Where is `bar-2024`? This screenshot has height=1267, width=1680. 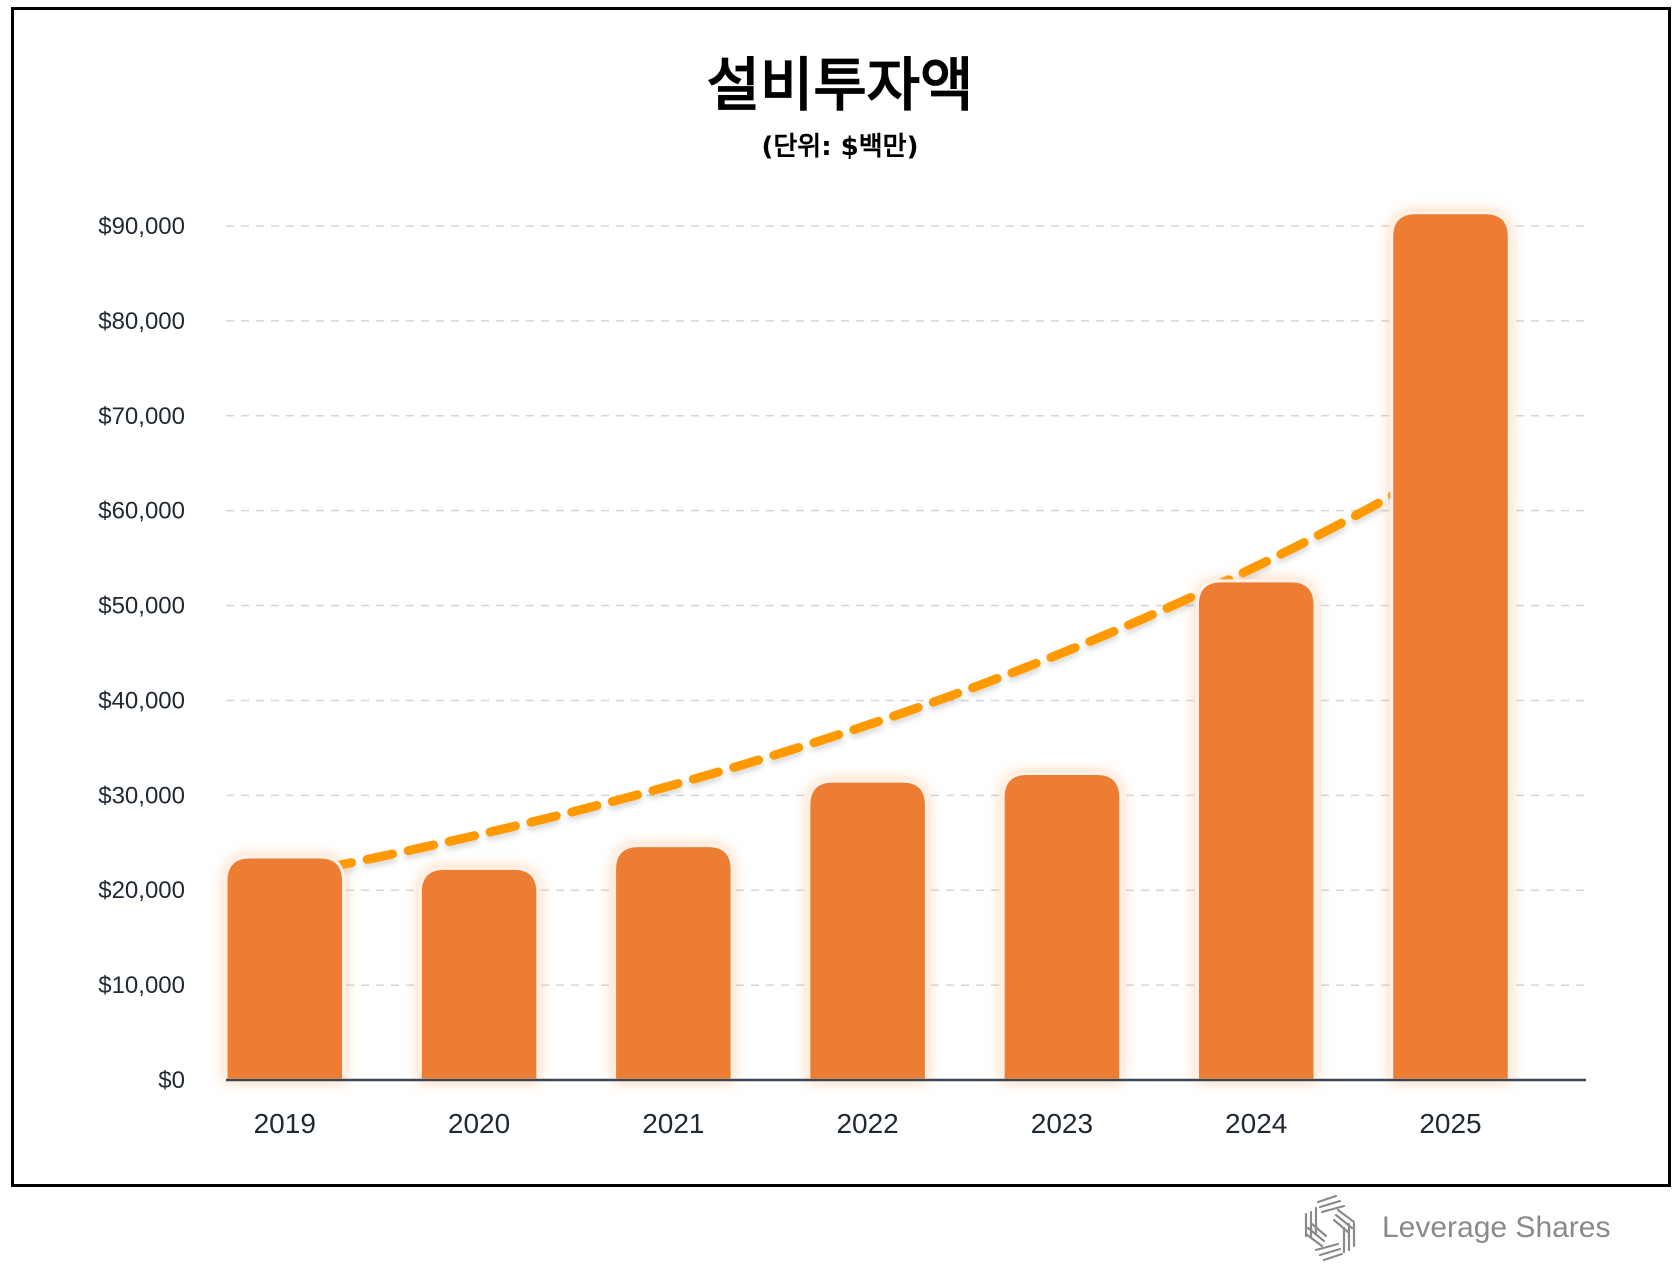
bar-2024 is located at coordinates (1256, 830).